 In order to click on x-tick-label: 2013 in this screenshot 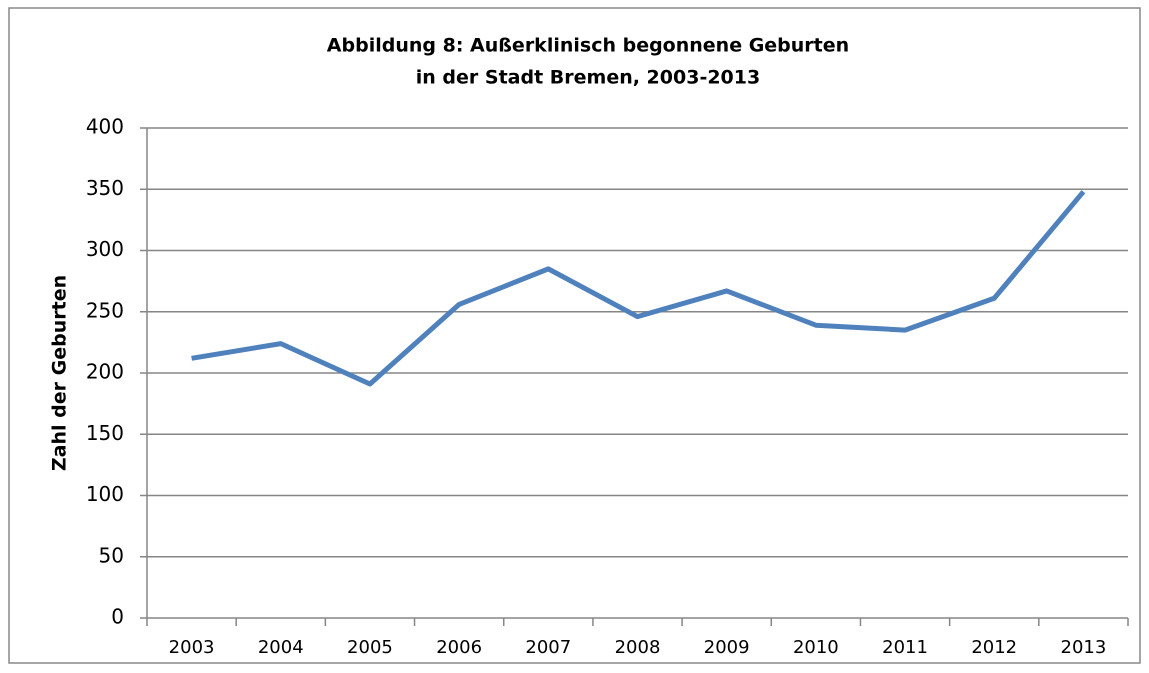, I will do `click(1084, 647)`.